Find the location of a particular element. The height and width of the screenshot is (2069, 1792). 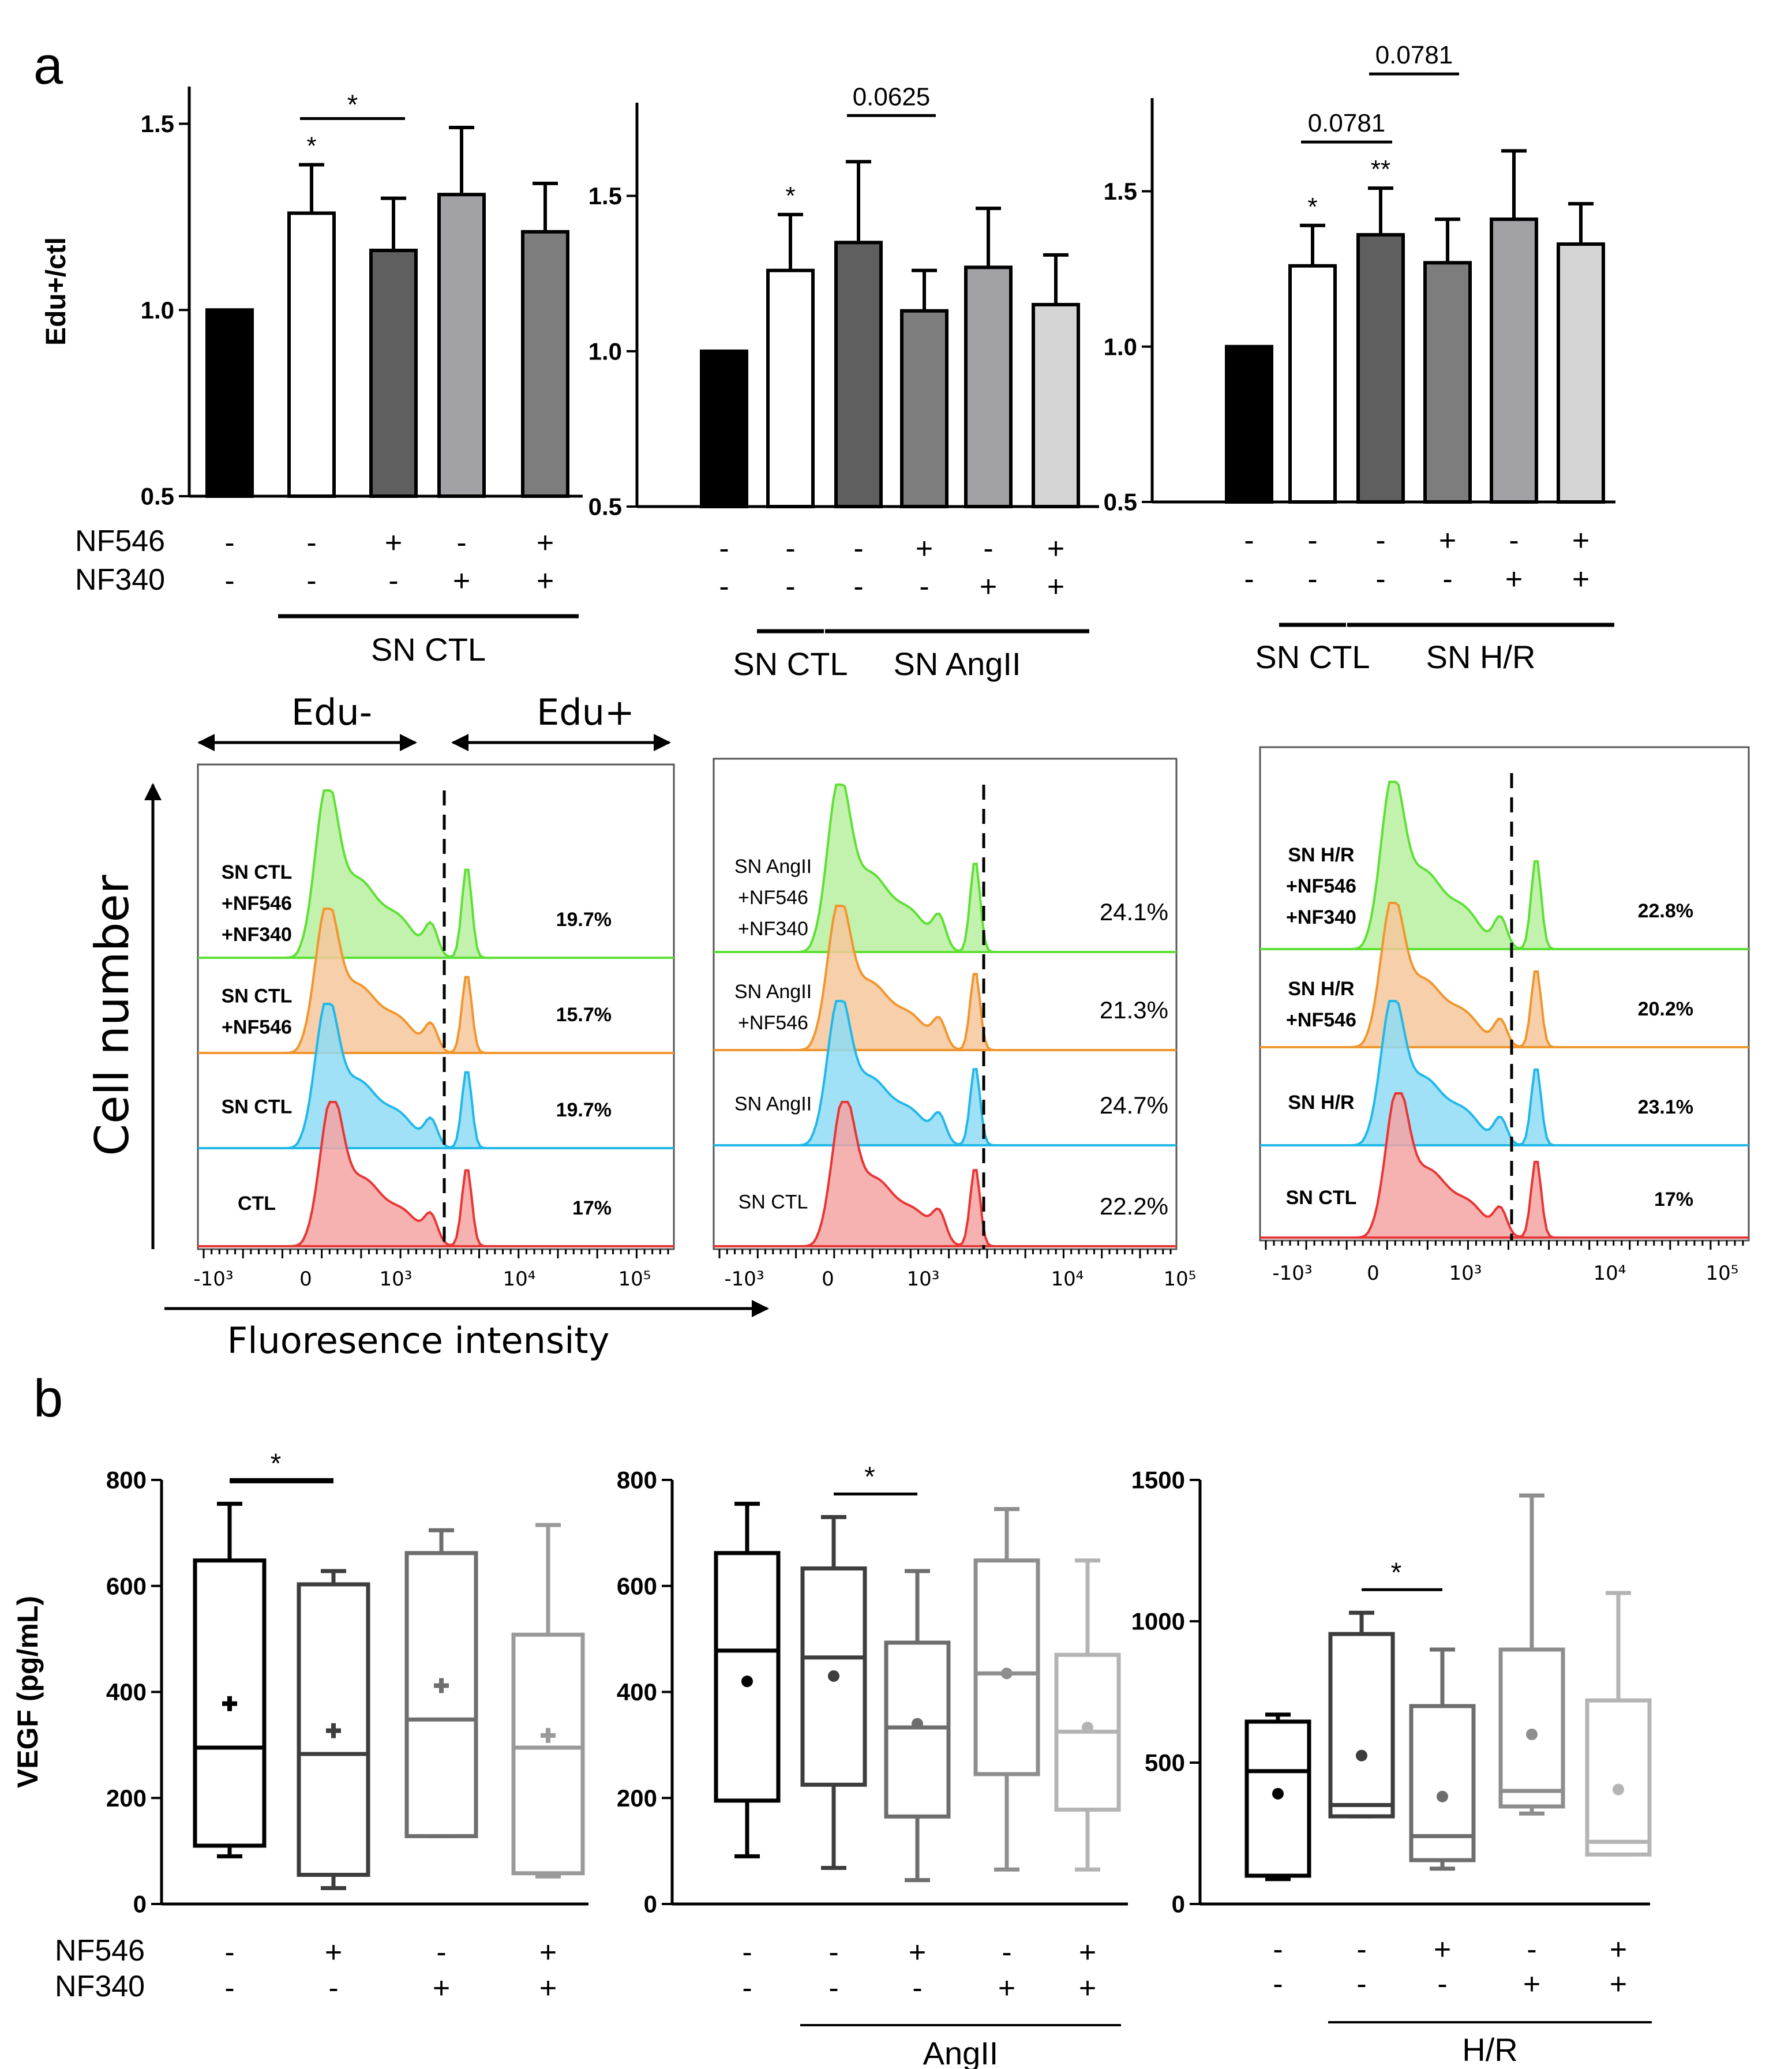

h3-row-percent: 20.2% is located at coordinates (1665, 1009).